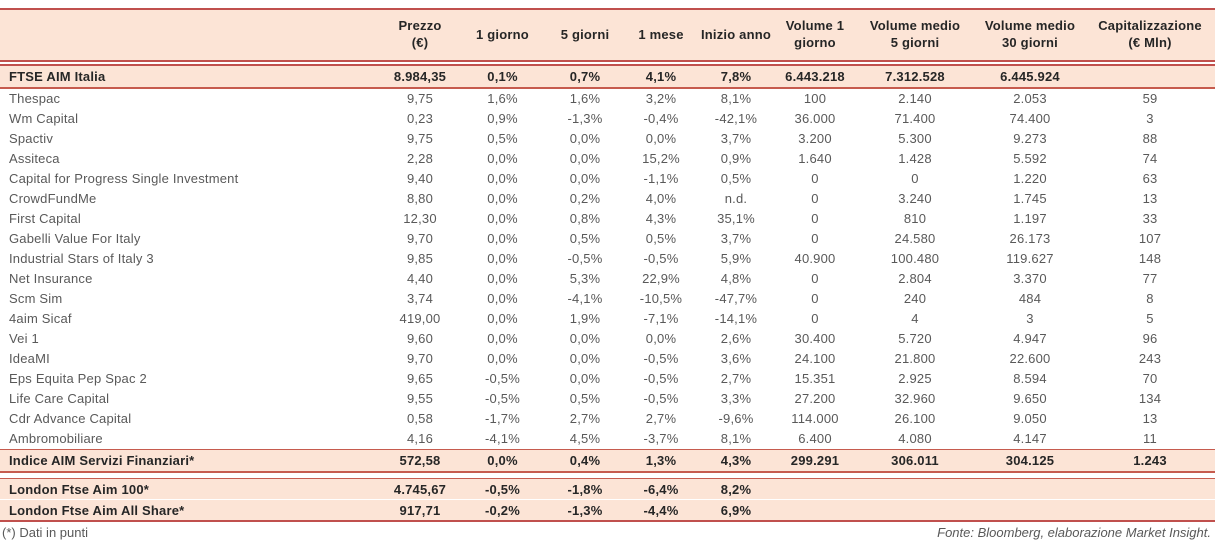 The width and height of the screenshot is (1215, 540). Describe the element at coordinates (736, 298) in the screenshot. I see `row-value: -47,7%` at that location.